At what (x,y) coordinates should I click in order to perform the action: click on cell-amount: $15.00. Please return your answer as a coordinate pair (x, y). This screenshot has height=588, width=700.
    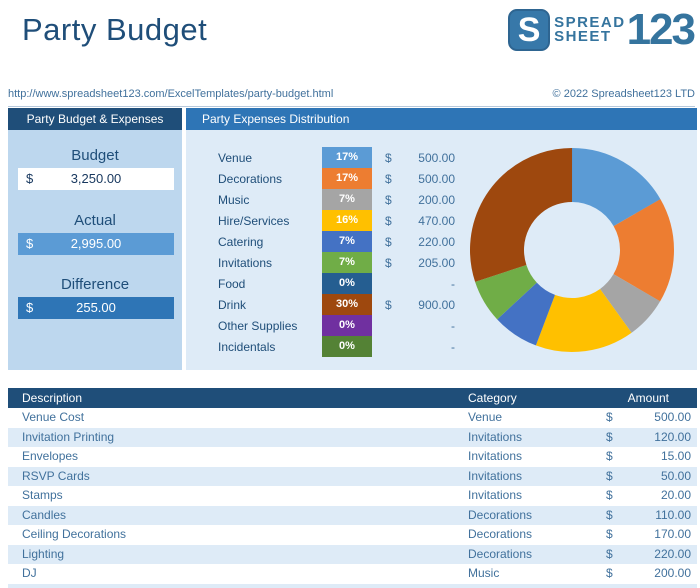
    Looking at the image, I should click on (647, 457).